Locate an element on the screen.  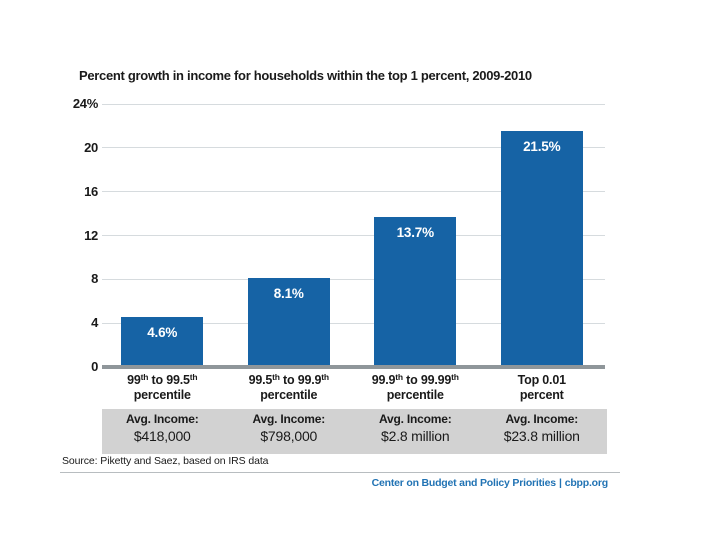
y-axis-tick-label: 4 is located at coordinates (71, 323).